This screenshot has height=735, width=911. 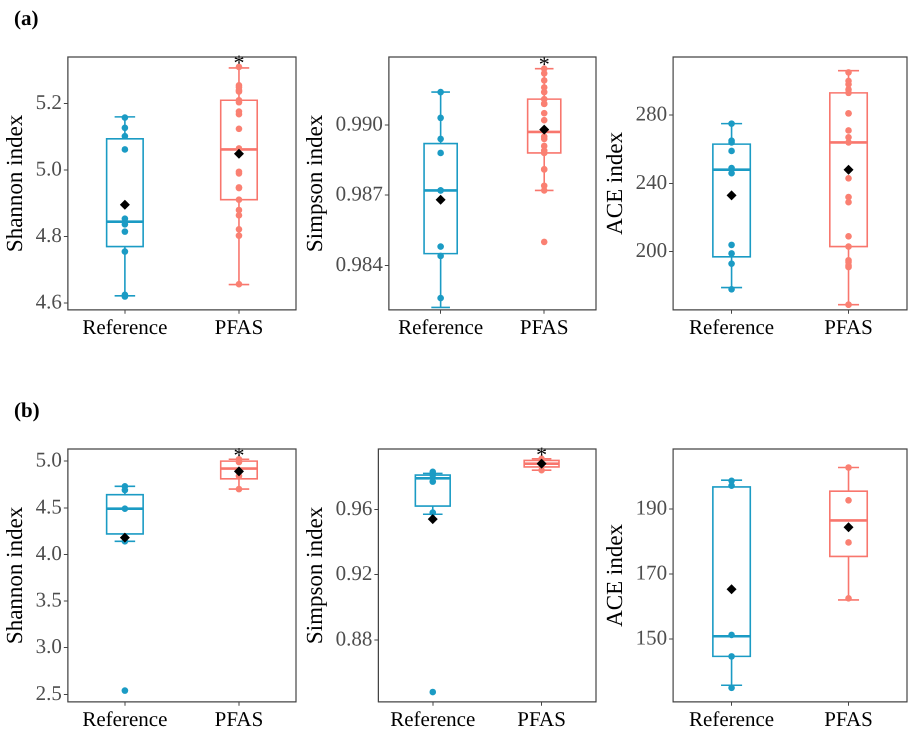 What do you see at coordinates (49, 102) in the screenshot?
I see `y-tick-label: 5.2` at bounding box center [49, 102].